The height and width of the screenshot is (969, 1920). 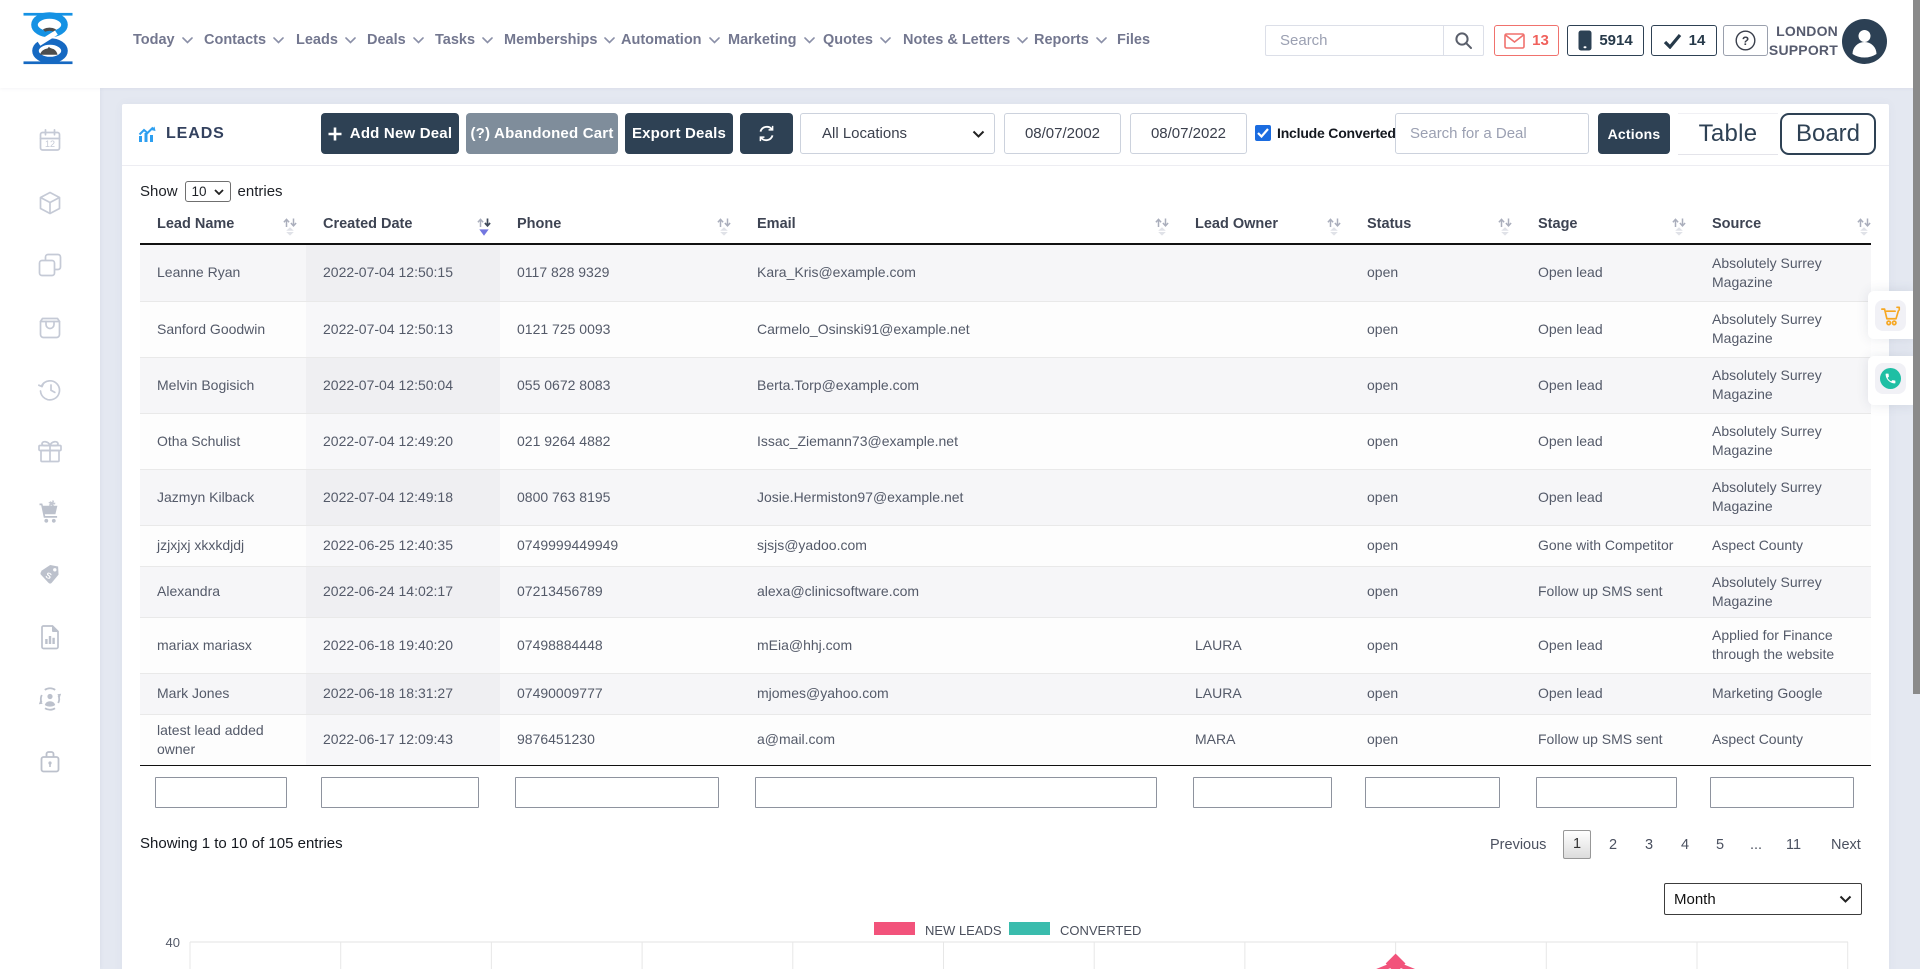 What do you see at coordinates (49, 576) in the screenshot?
I see `svg-text: S` at bounding box center [49, 576].